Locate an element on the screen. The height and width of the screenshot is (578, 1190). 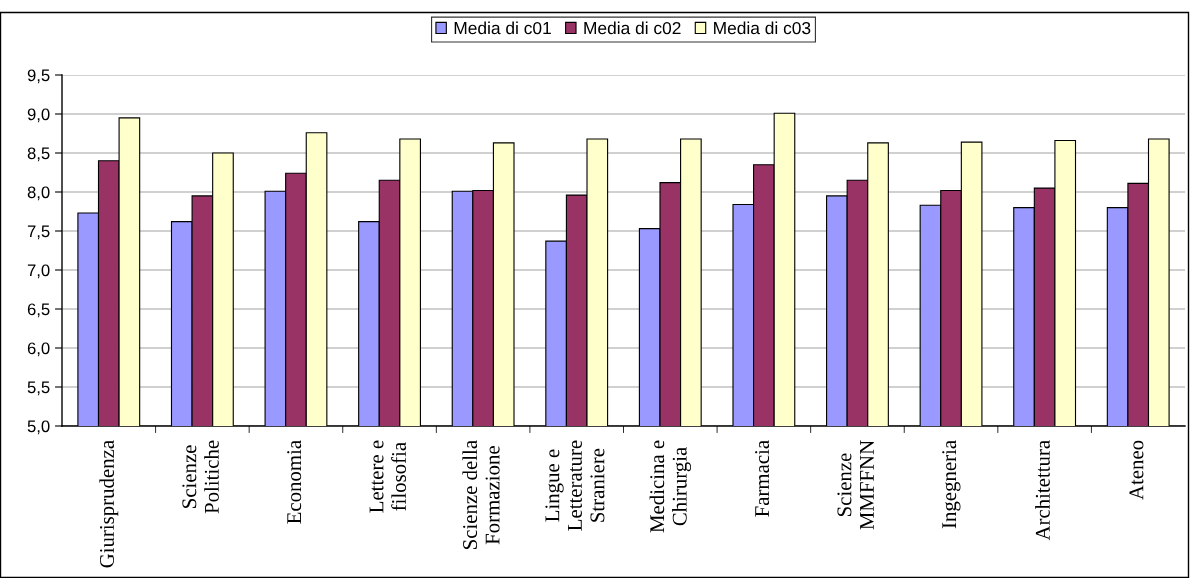
x-tick-label: Scienze Politiche is located at coordinates (200, 477).